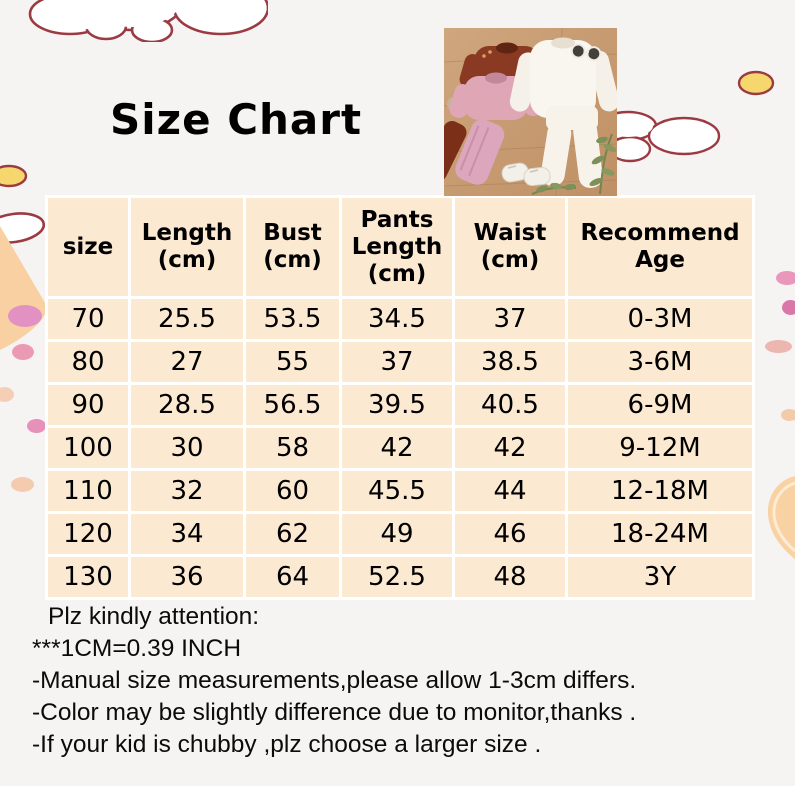 The height and width of the screenshot is (786, 795). What do you see at coordinates (187, 491) in the screenshot?
I see `table-cell: 32` at bounding box center [187, 491].